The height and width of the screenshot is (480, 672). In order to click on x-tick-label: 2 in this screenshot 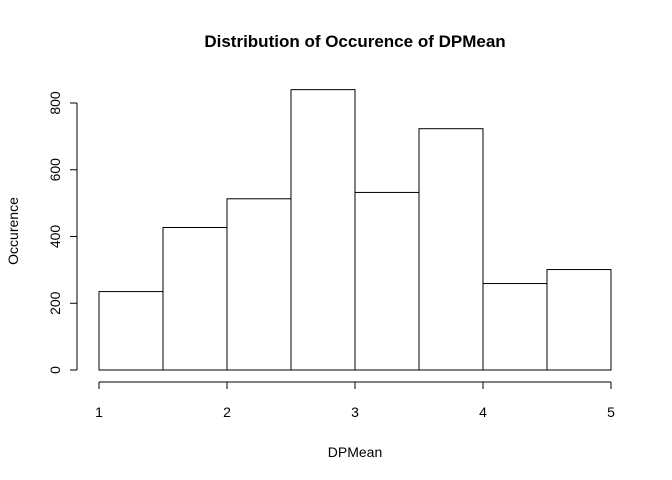, I will do `click(227, 412)`.